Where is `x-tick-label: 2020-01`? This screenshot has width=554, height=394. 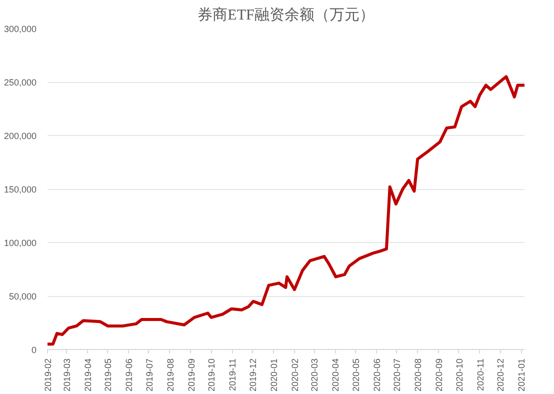
x-tick-label: 2020-01 is located at coordinates (273, 375).